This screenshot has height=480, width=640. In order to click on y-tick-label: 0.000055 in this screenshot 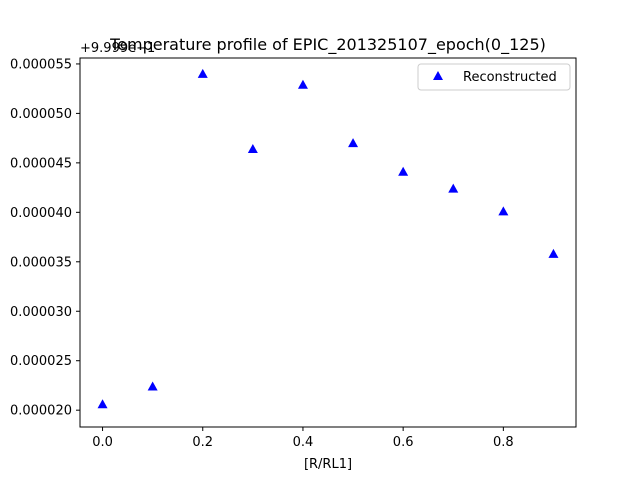, I will do `click(41, 64)`.